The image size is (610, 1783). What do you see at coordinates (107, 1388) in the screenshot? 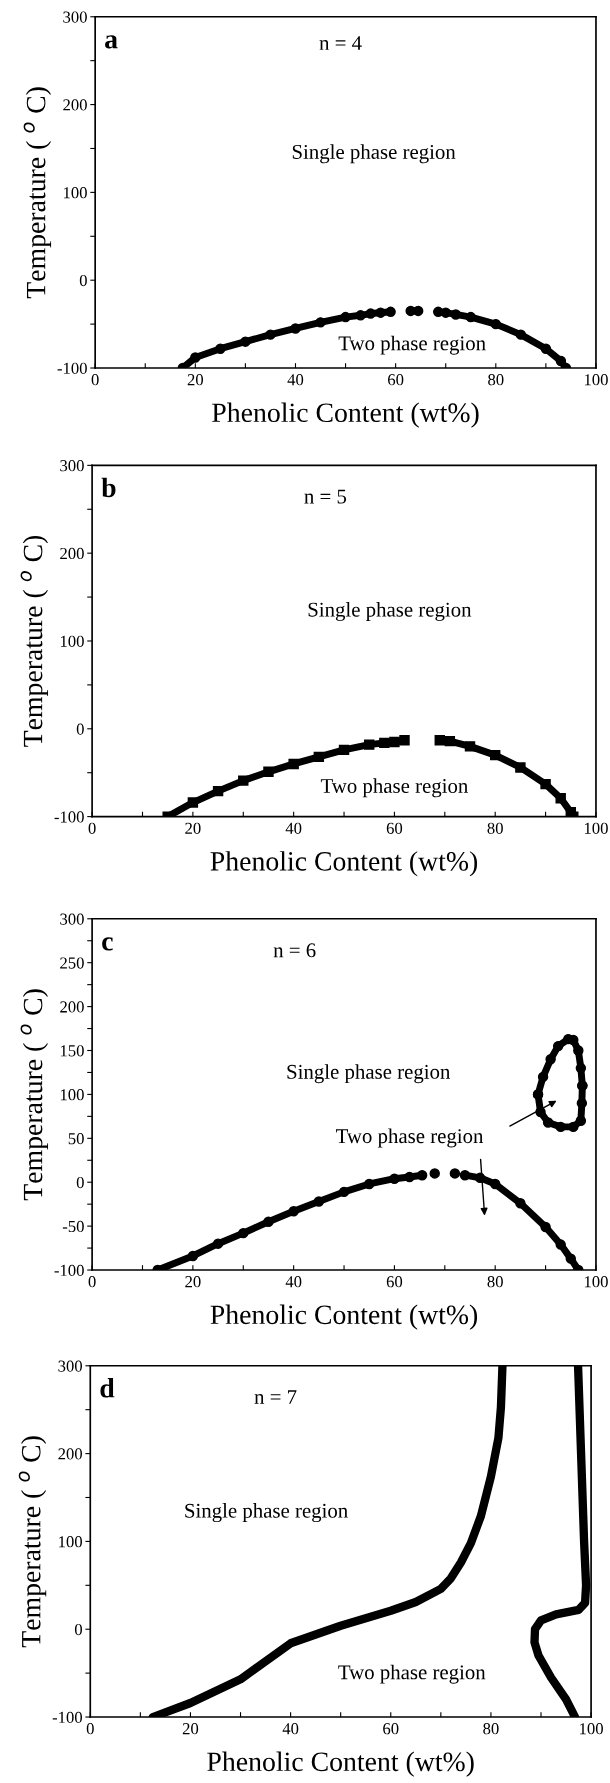
I see `chart-title: d` at bounding box center [107, 1388].